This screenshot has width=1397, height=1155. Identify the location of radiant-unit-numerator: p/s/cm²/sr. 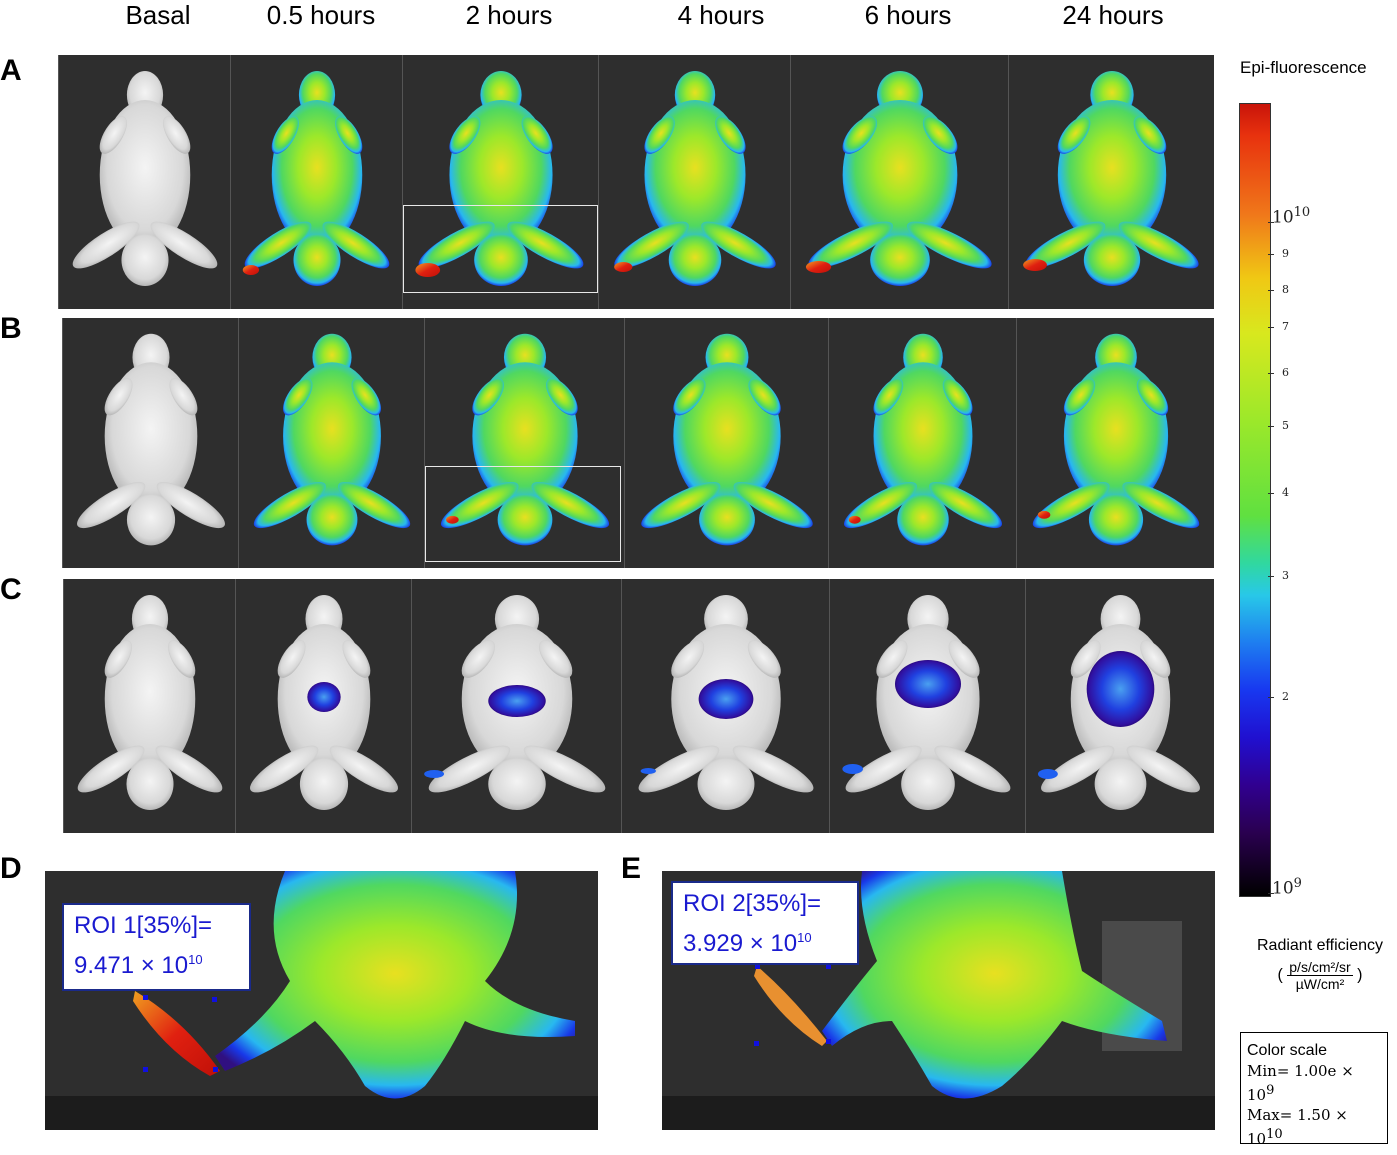
(1320, 967).